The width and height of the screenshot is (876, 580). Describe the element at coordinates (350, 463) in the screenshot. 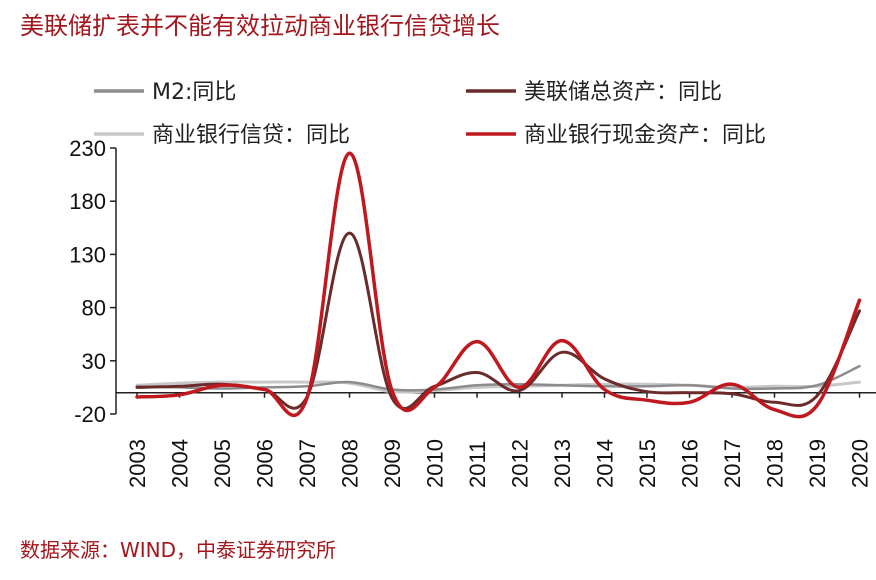

I see `x-tick-label: 2008` at that location.